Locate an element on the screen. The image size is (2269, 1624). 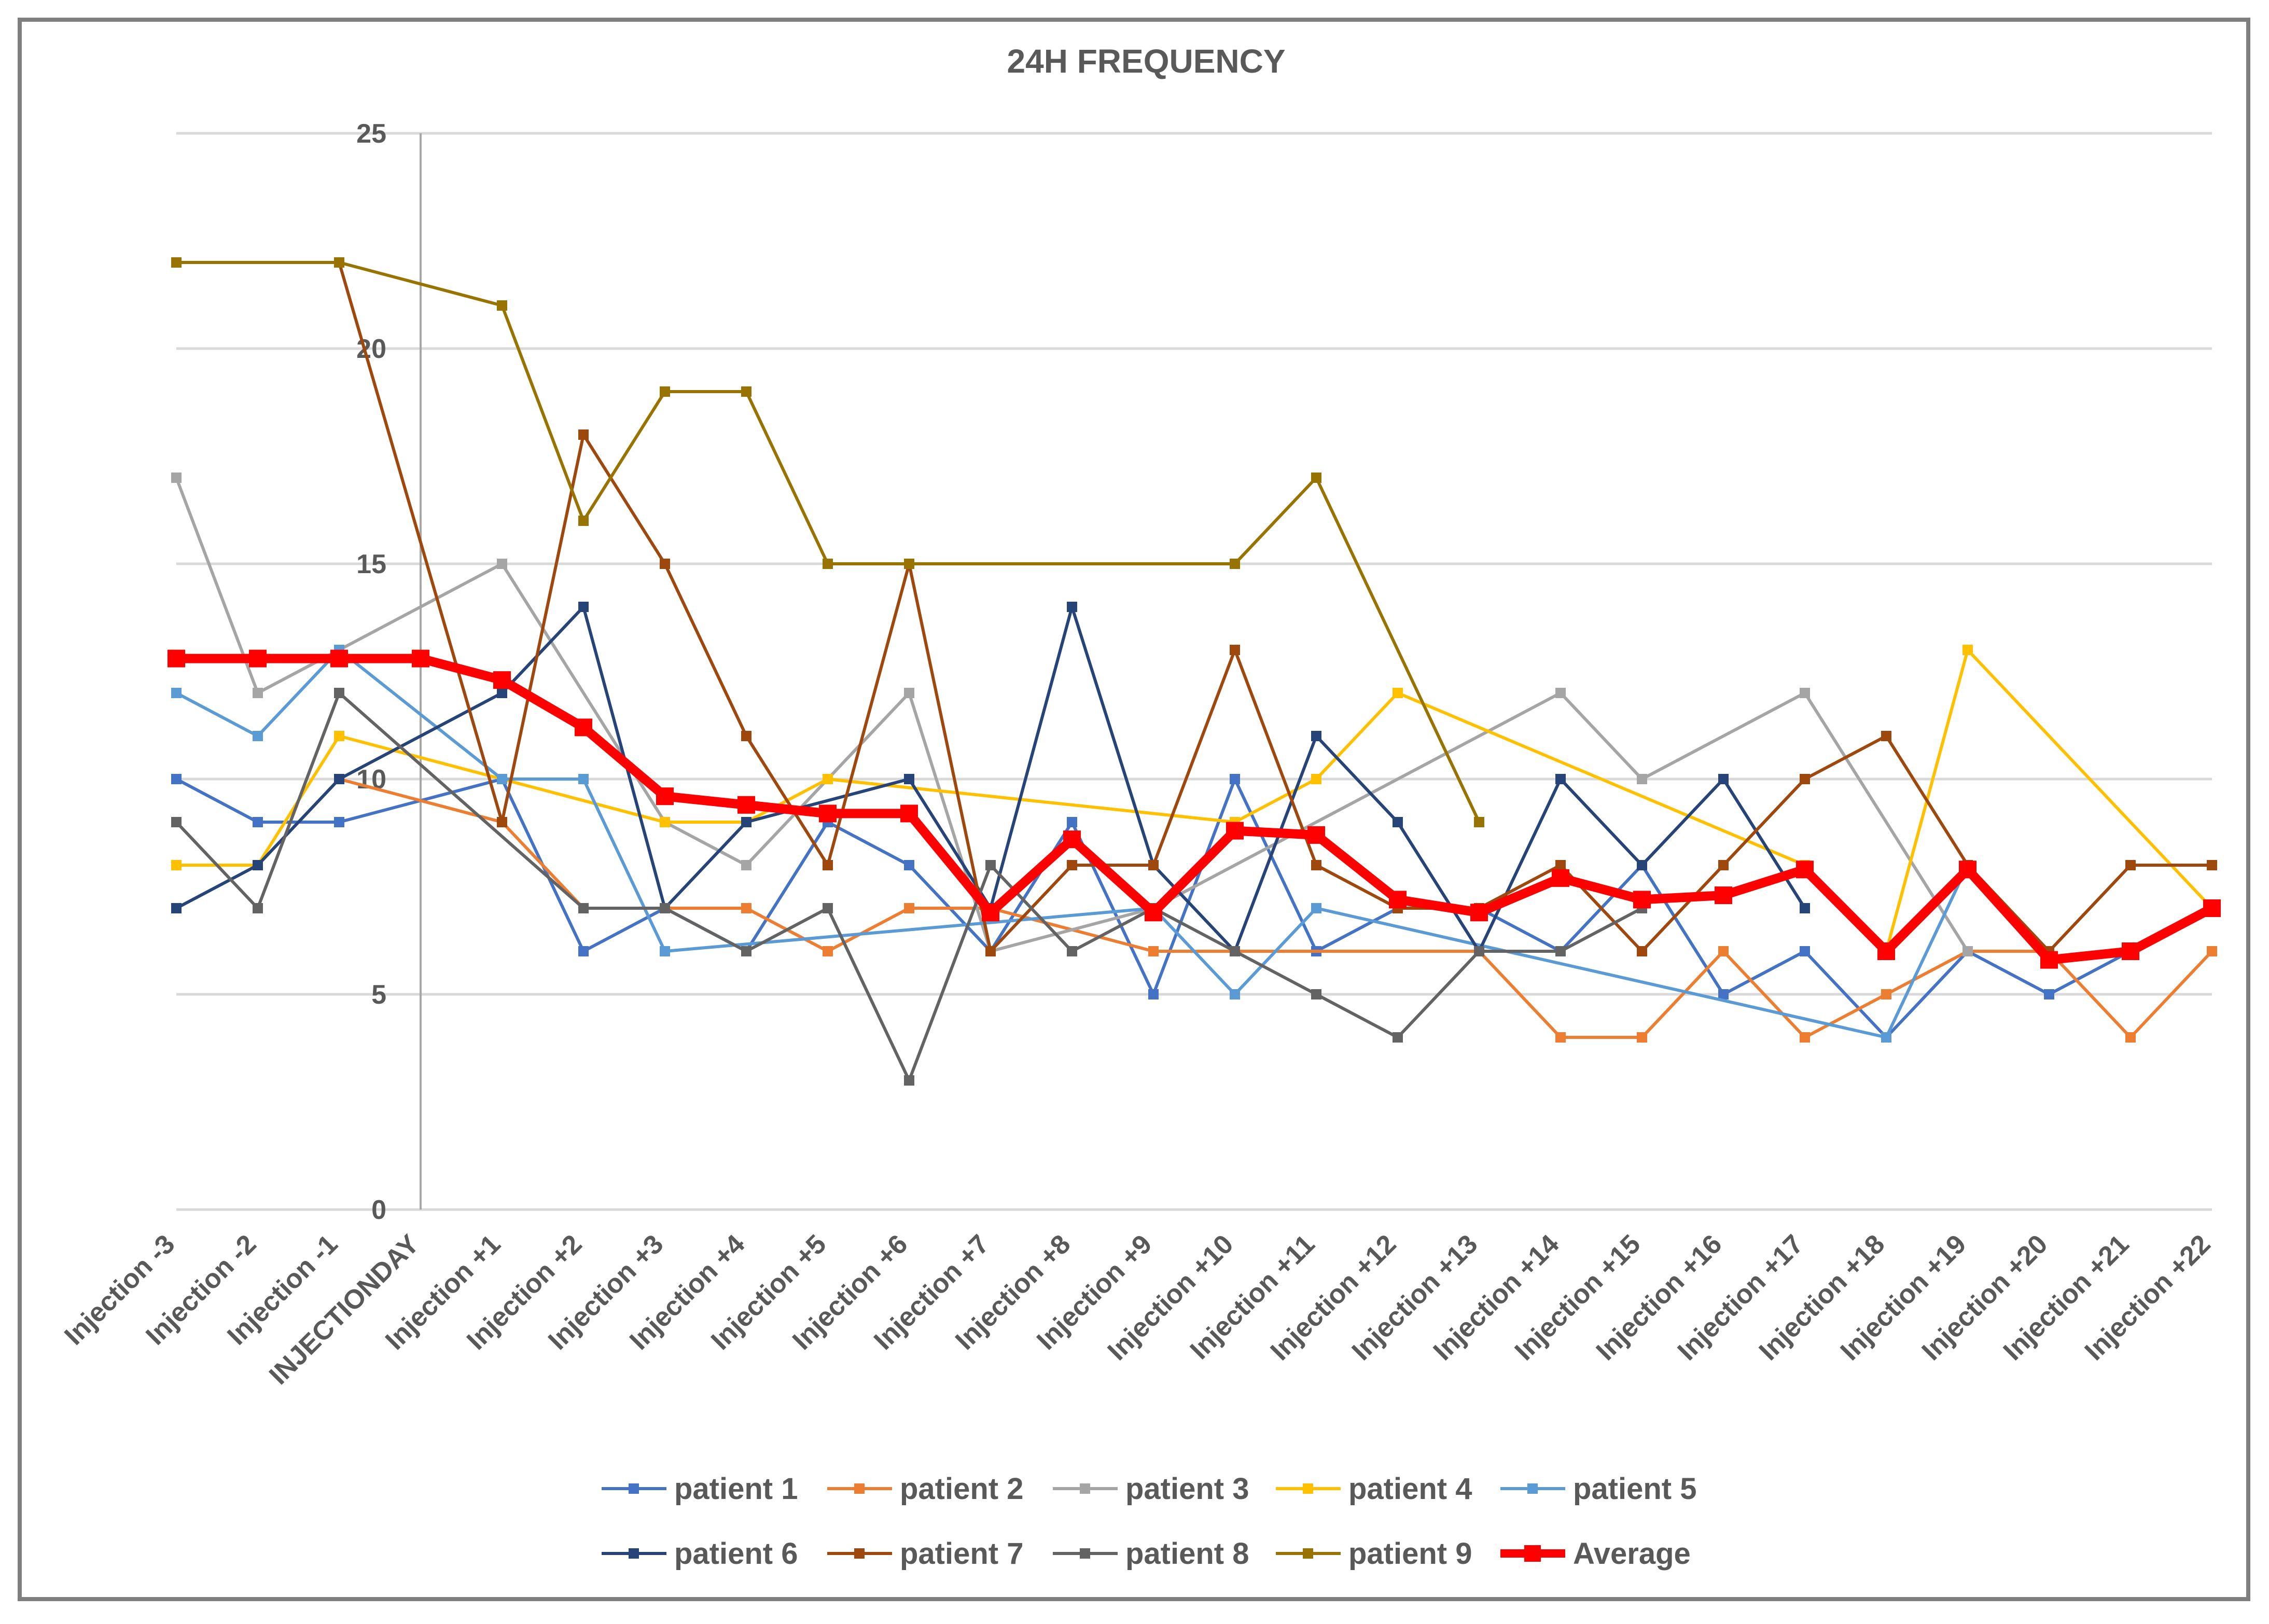
legend-label: patient 8 is located at coordinates (1187, 1554).